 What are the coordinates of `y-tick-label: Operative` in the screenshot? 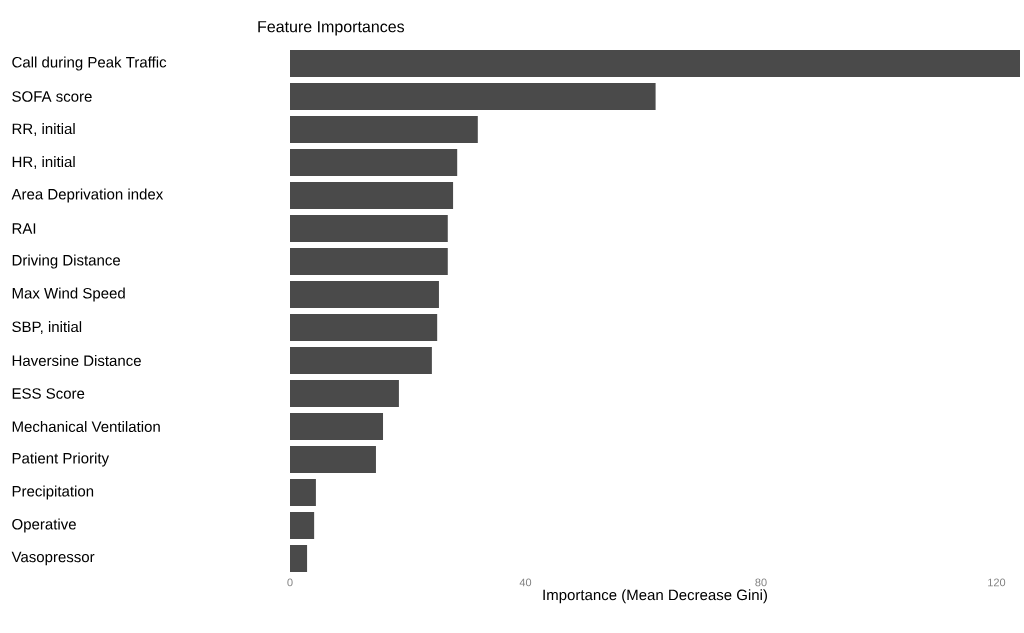 It's located at (44, 525).